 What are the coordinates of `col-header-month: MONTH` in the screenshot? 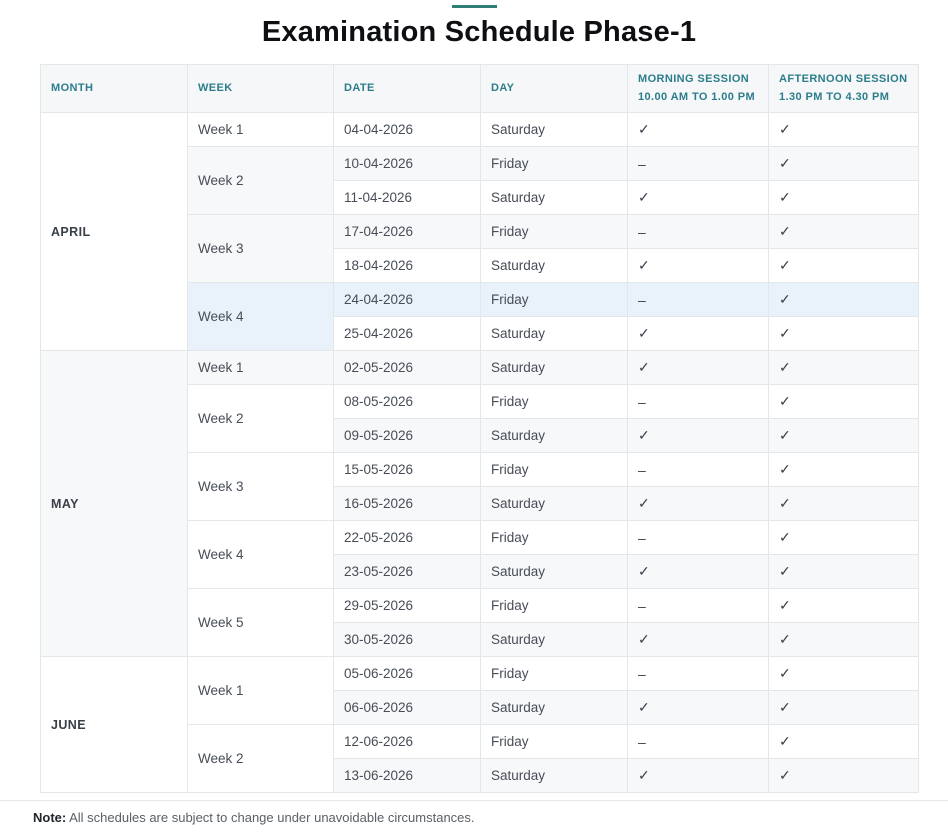 It's located at (114, 88).